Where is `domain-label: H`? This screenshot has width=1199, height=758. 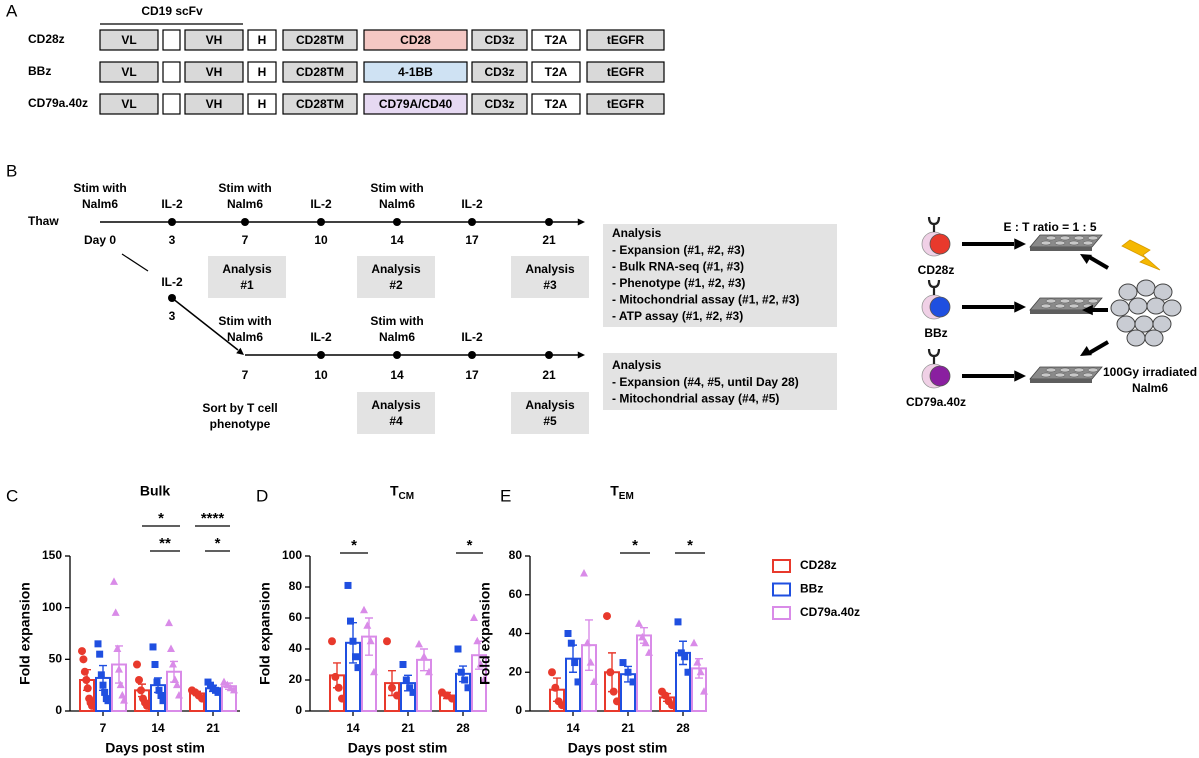
domain-label: H is located at coordinates (262, 40).